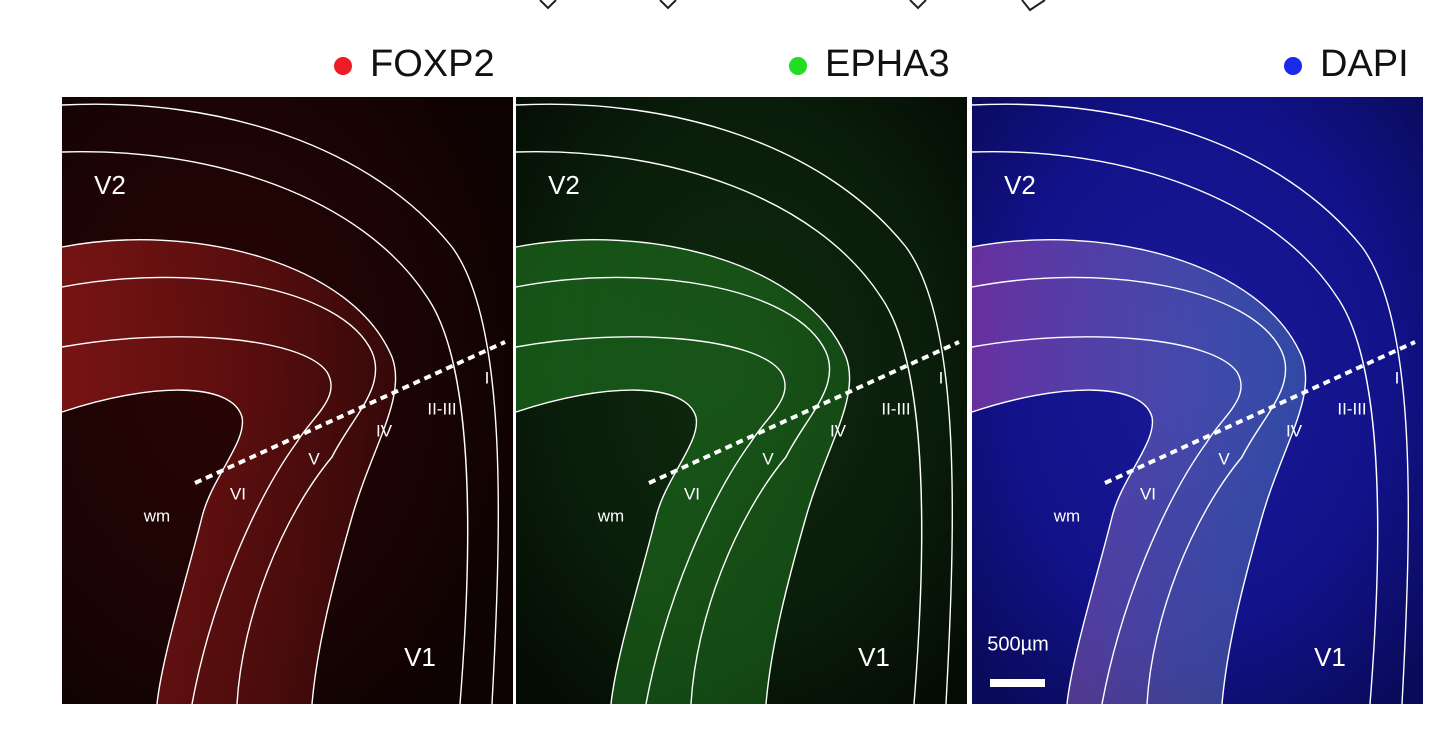 The width and height of the screenshot is (1432, 741). What do you see at coordinates (887, 64) in the screenshot?
I see `legend-label: EPHA3` at bounding box center [887, 64].